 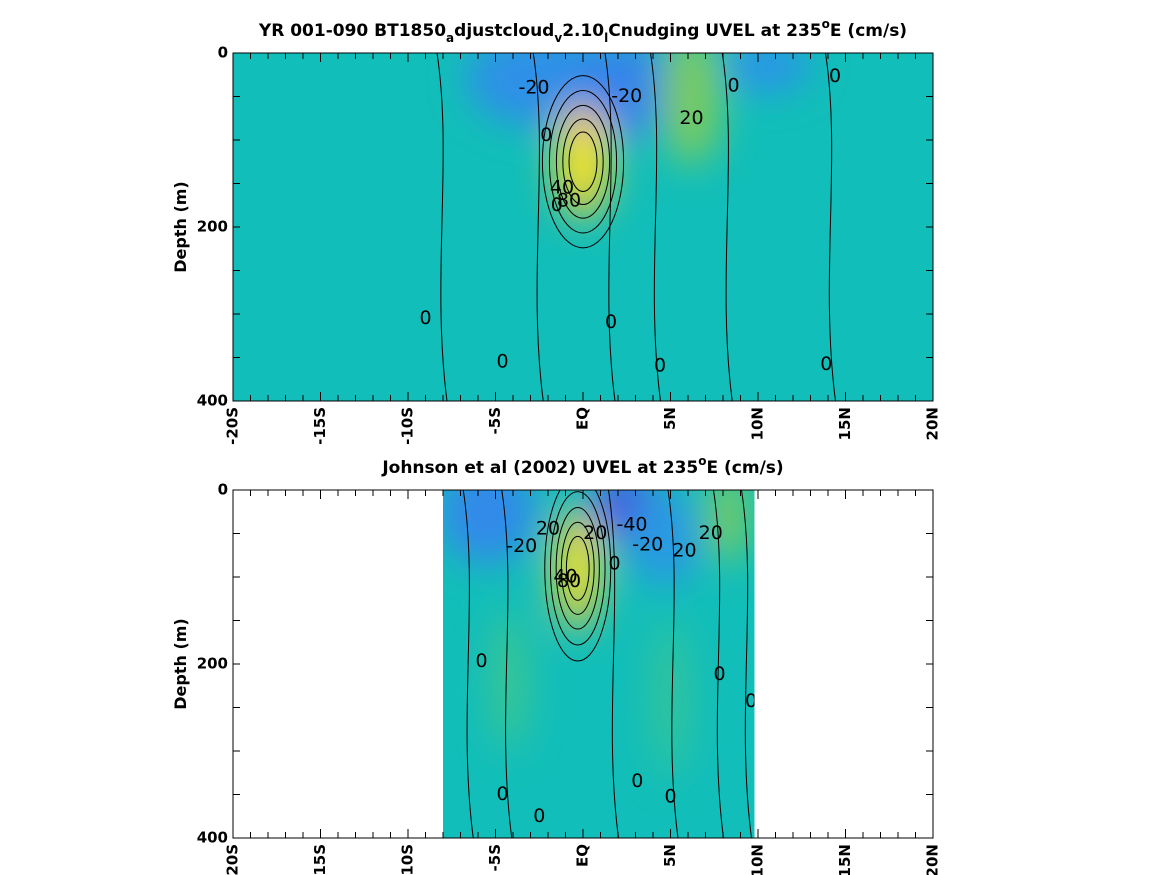 What do you see at coordinates (631, 524) in the screenshot?
I see `contour-label: -40` at bounding box center [631, 524].